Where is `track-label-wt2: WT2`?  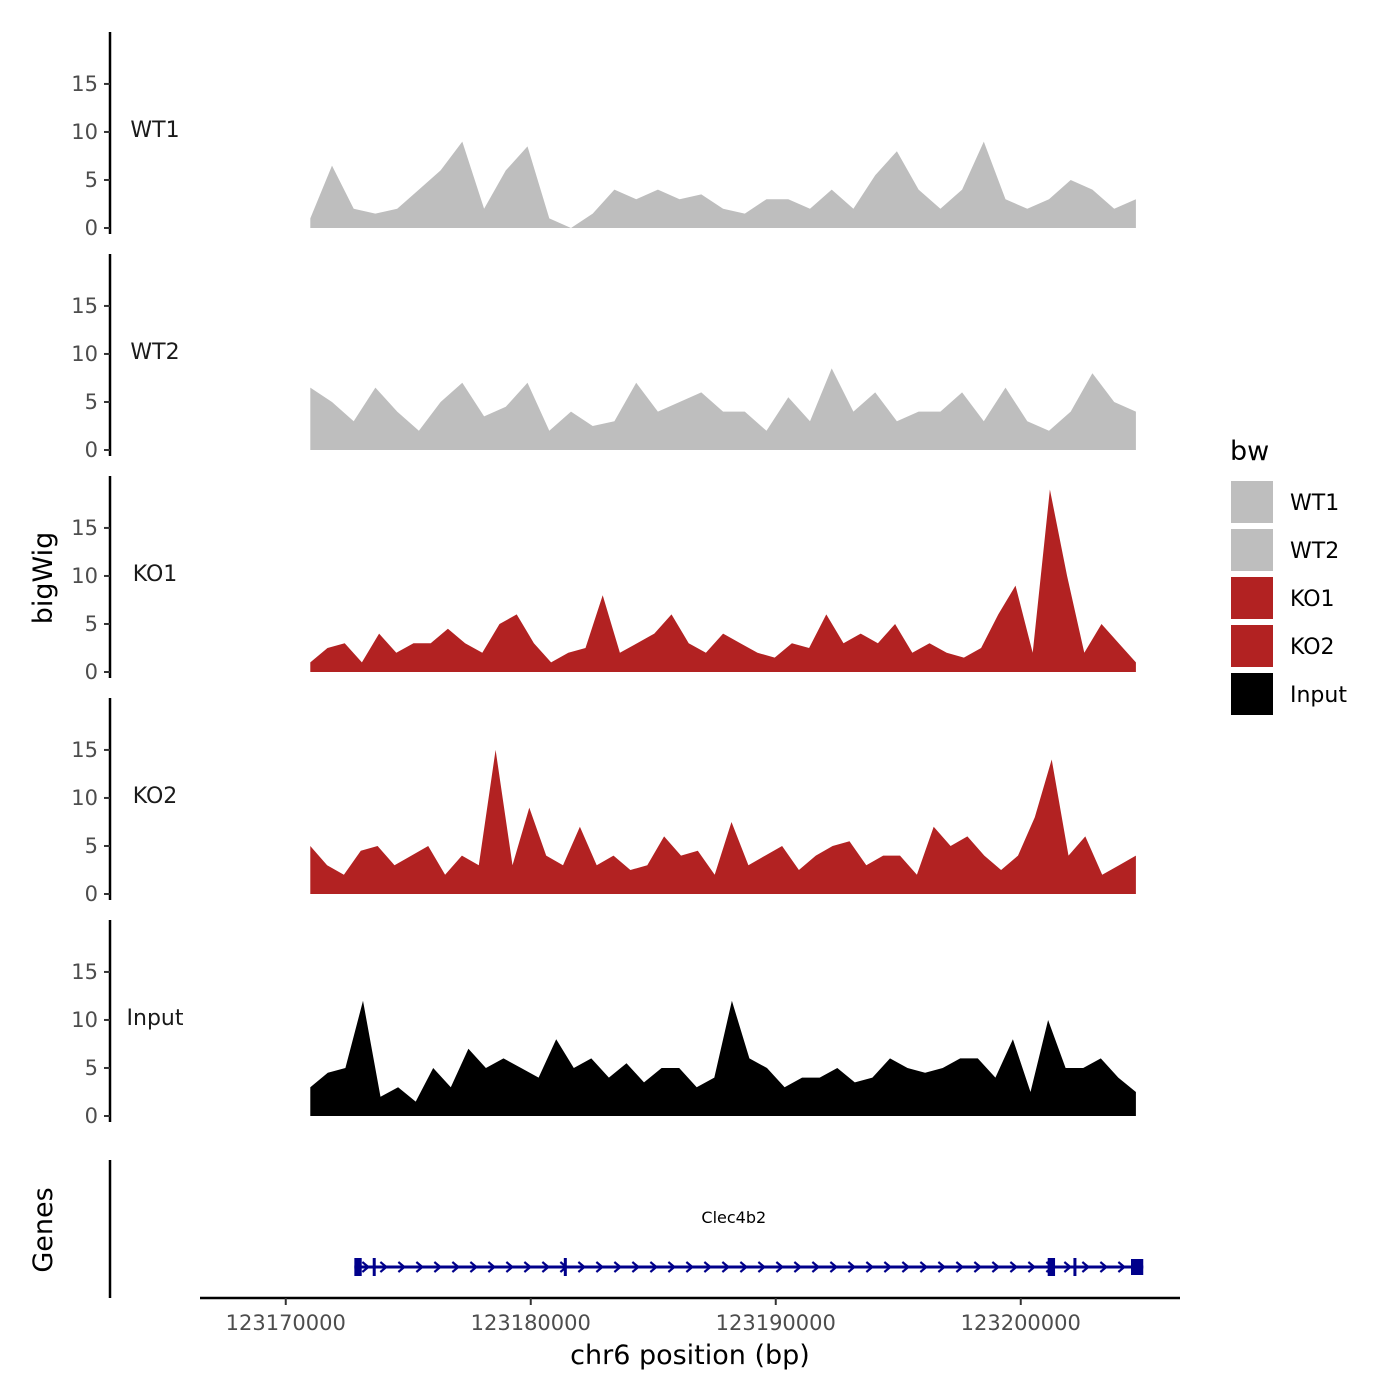 track-label-wt2: WT2 is located at coordinates (154, 352).